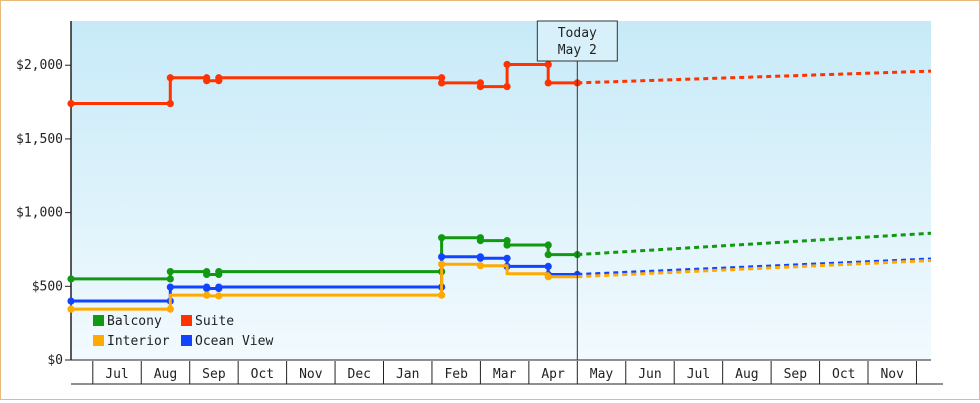  Describe the element at coordinates (98, 320) in the screenshot. I see `legend-swatch-balcony` at that location.